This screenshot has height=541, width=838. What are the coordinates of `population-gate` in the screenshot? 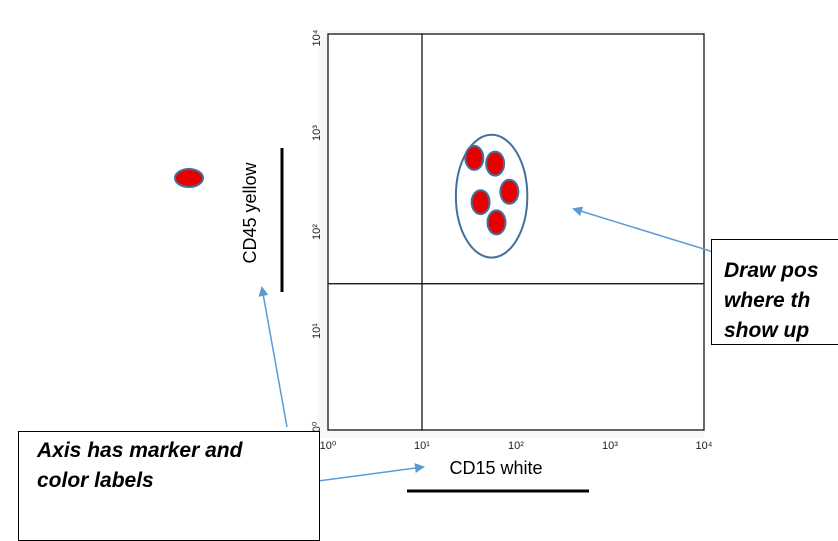 It's located at (491, 196).